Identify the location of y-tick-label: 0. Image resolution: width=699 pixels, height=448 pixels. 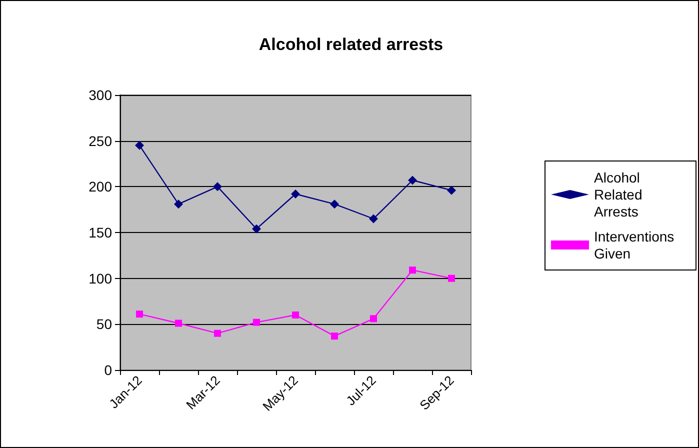
(108, 370).